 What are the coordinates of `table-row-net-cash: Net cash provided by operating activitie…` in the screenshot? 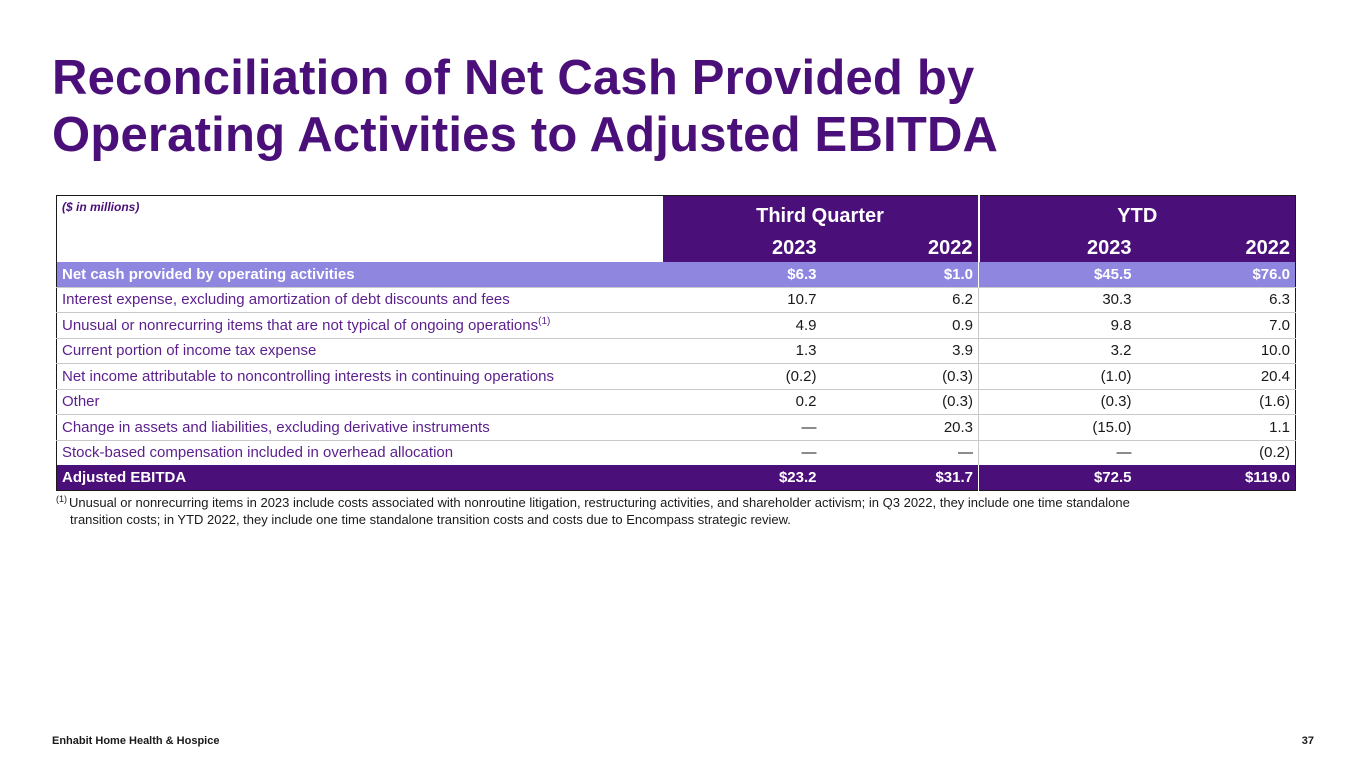 It's located at (676, 274).